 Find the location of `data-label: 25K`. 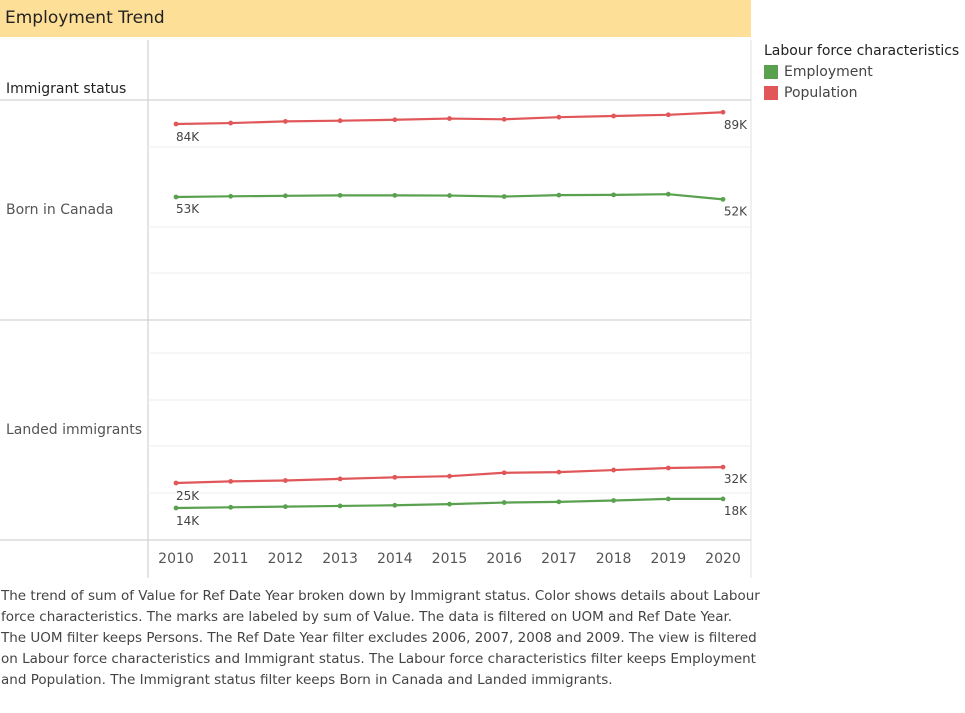

data-label: 25K is located at coordinates (188, 496).